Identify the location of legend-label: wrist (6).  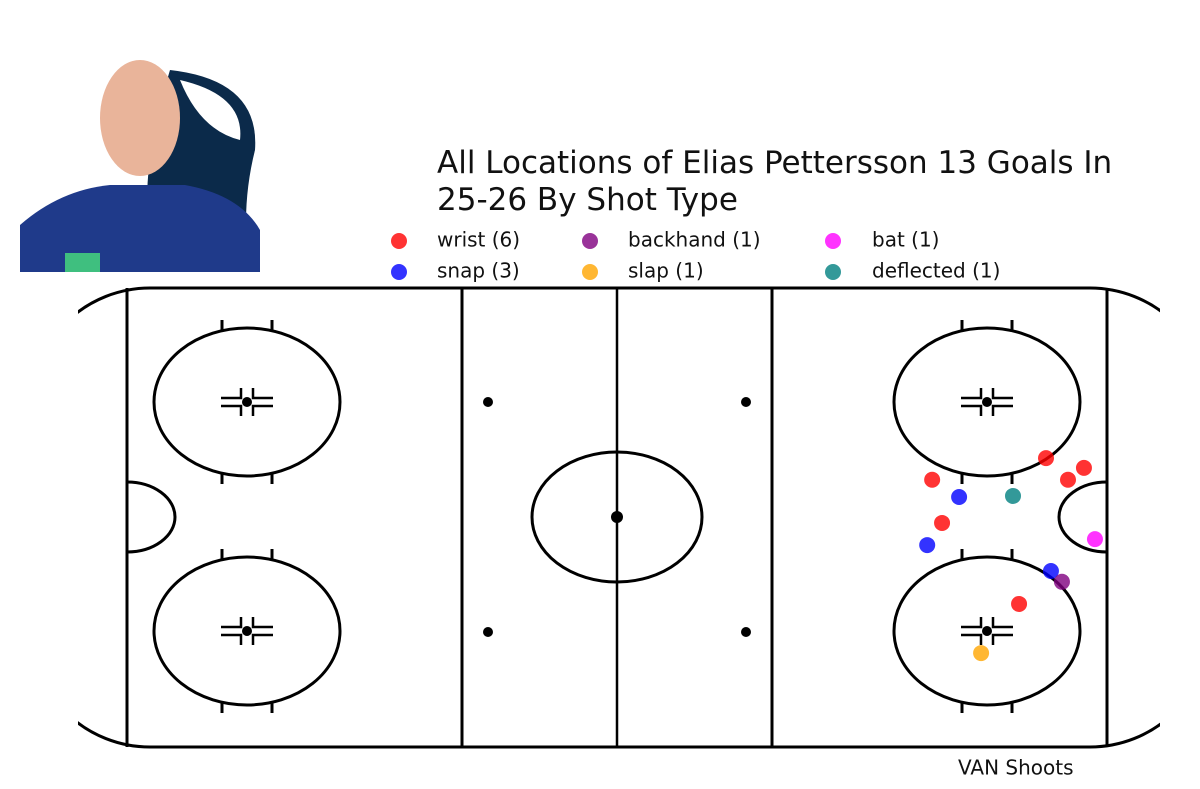
(478, 240).